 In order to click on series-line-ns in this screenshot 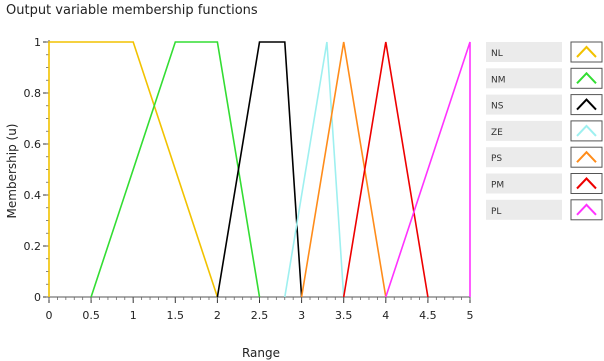, I will do `click(259, 169)`.